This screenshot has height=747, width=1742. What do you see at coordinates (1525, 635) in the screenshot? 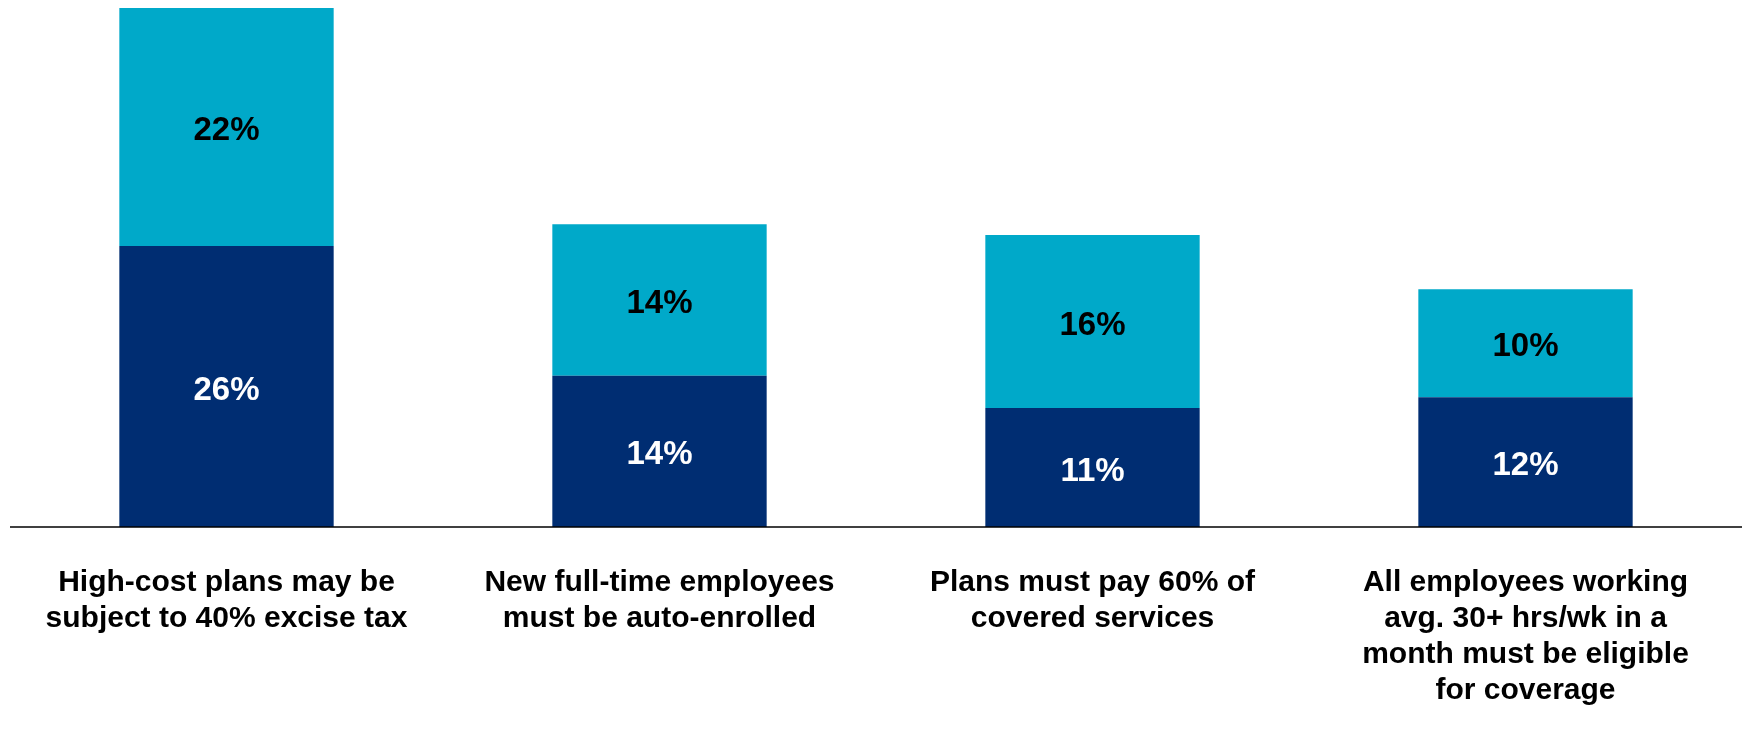
I see `x-tick-label: All employees working avg. 30+ hrs/wk in a month must be eligible for coverage` at bounding box center [1525, 635].